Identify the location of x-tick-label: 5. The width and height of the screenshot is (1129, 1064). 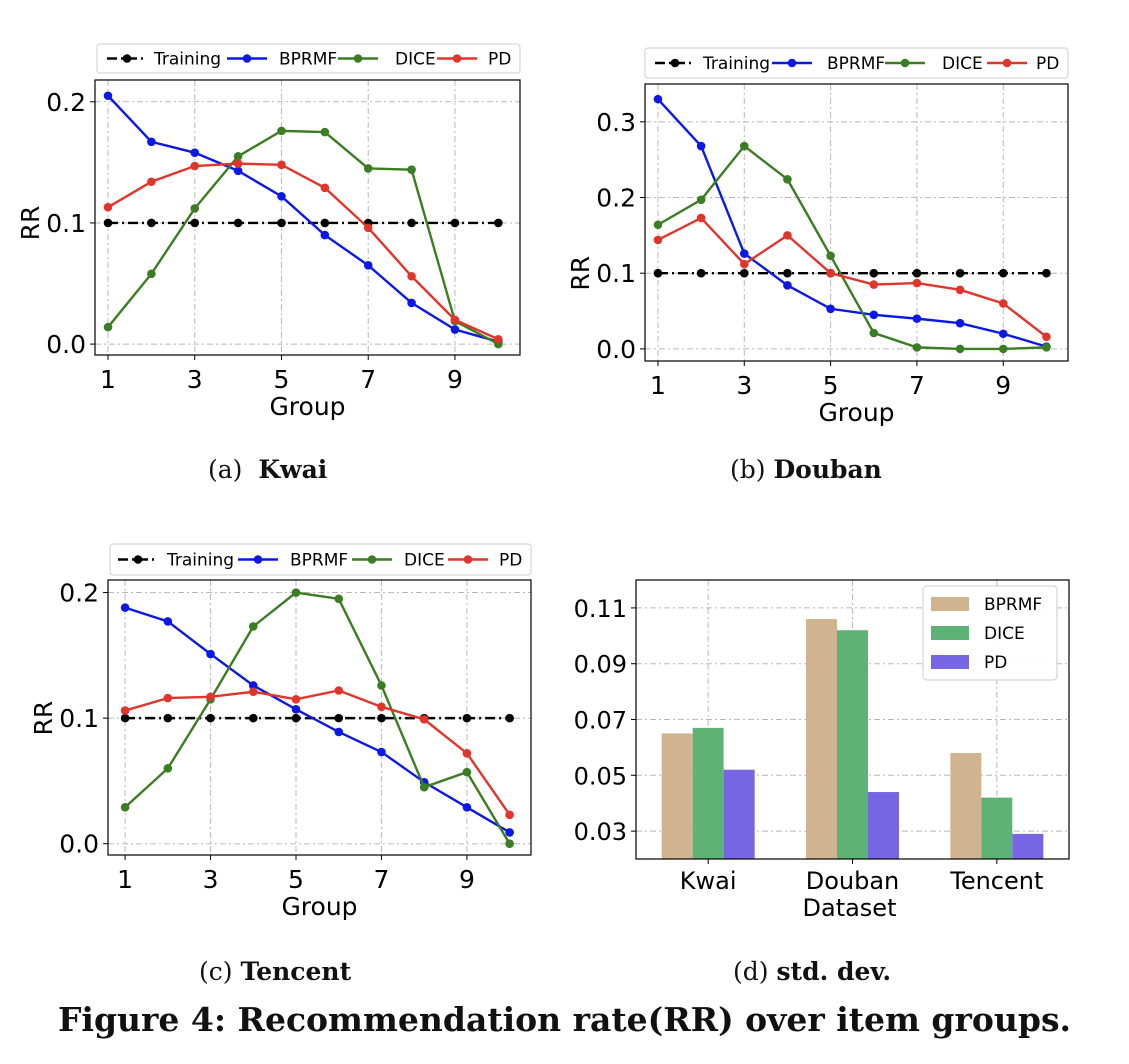
(831, 385).